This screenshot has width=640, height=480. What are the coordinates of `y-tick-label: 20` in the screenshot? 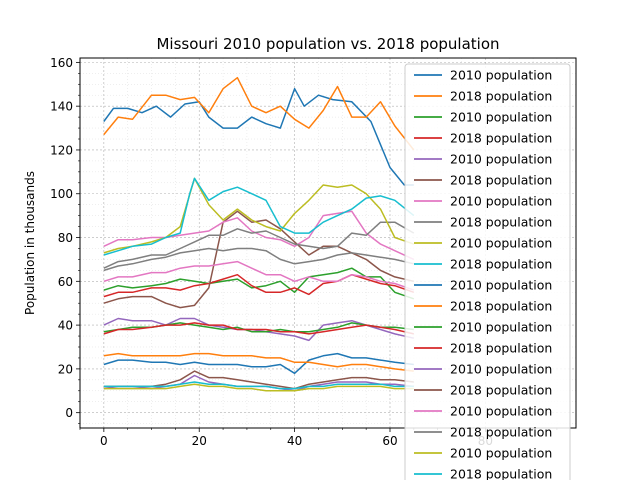 It's located at (65, 369).